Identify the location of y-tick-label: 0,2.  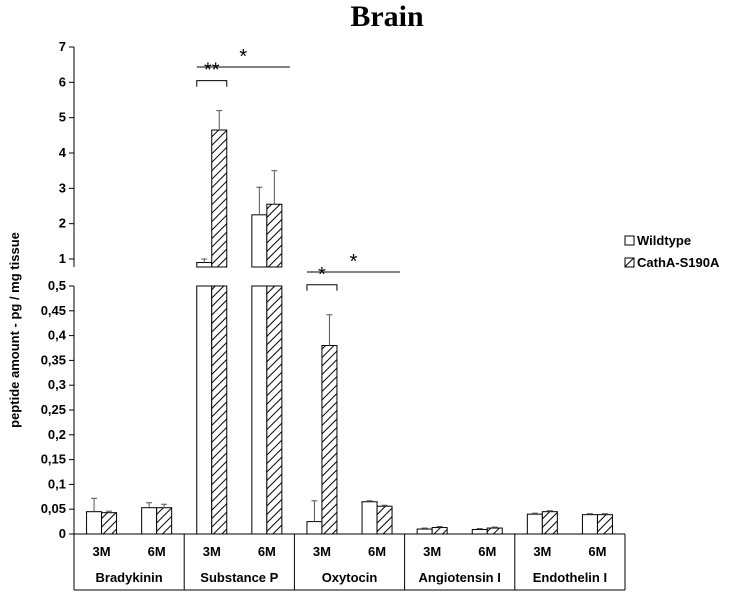
(57, 434).